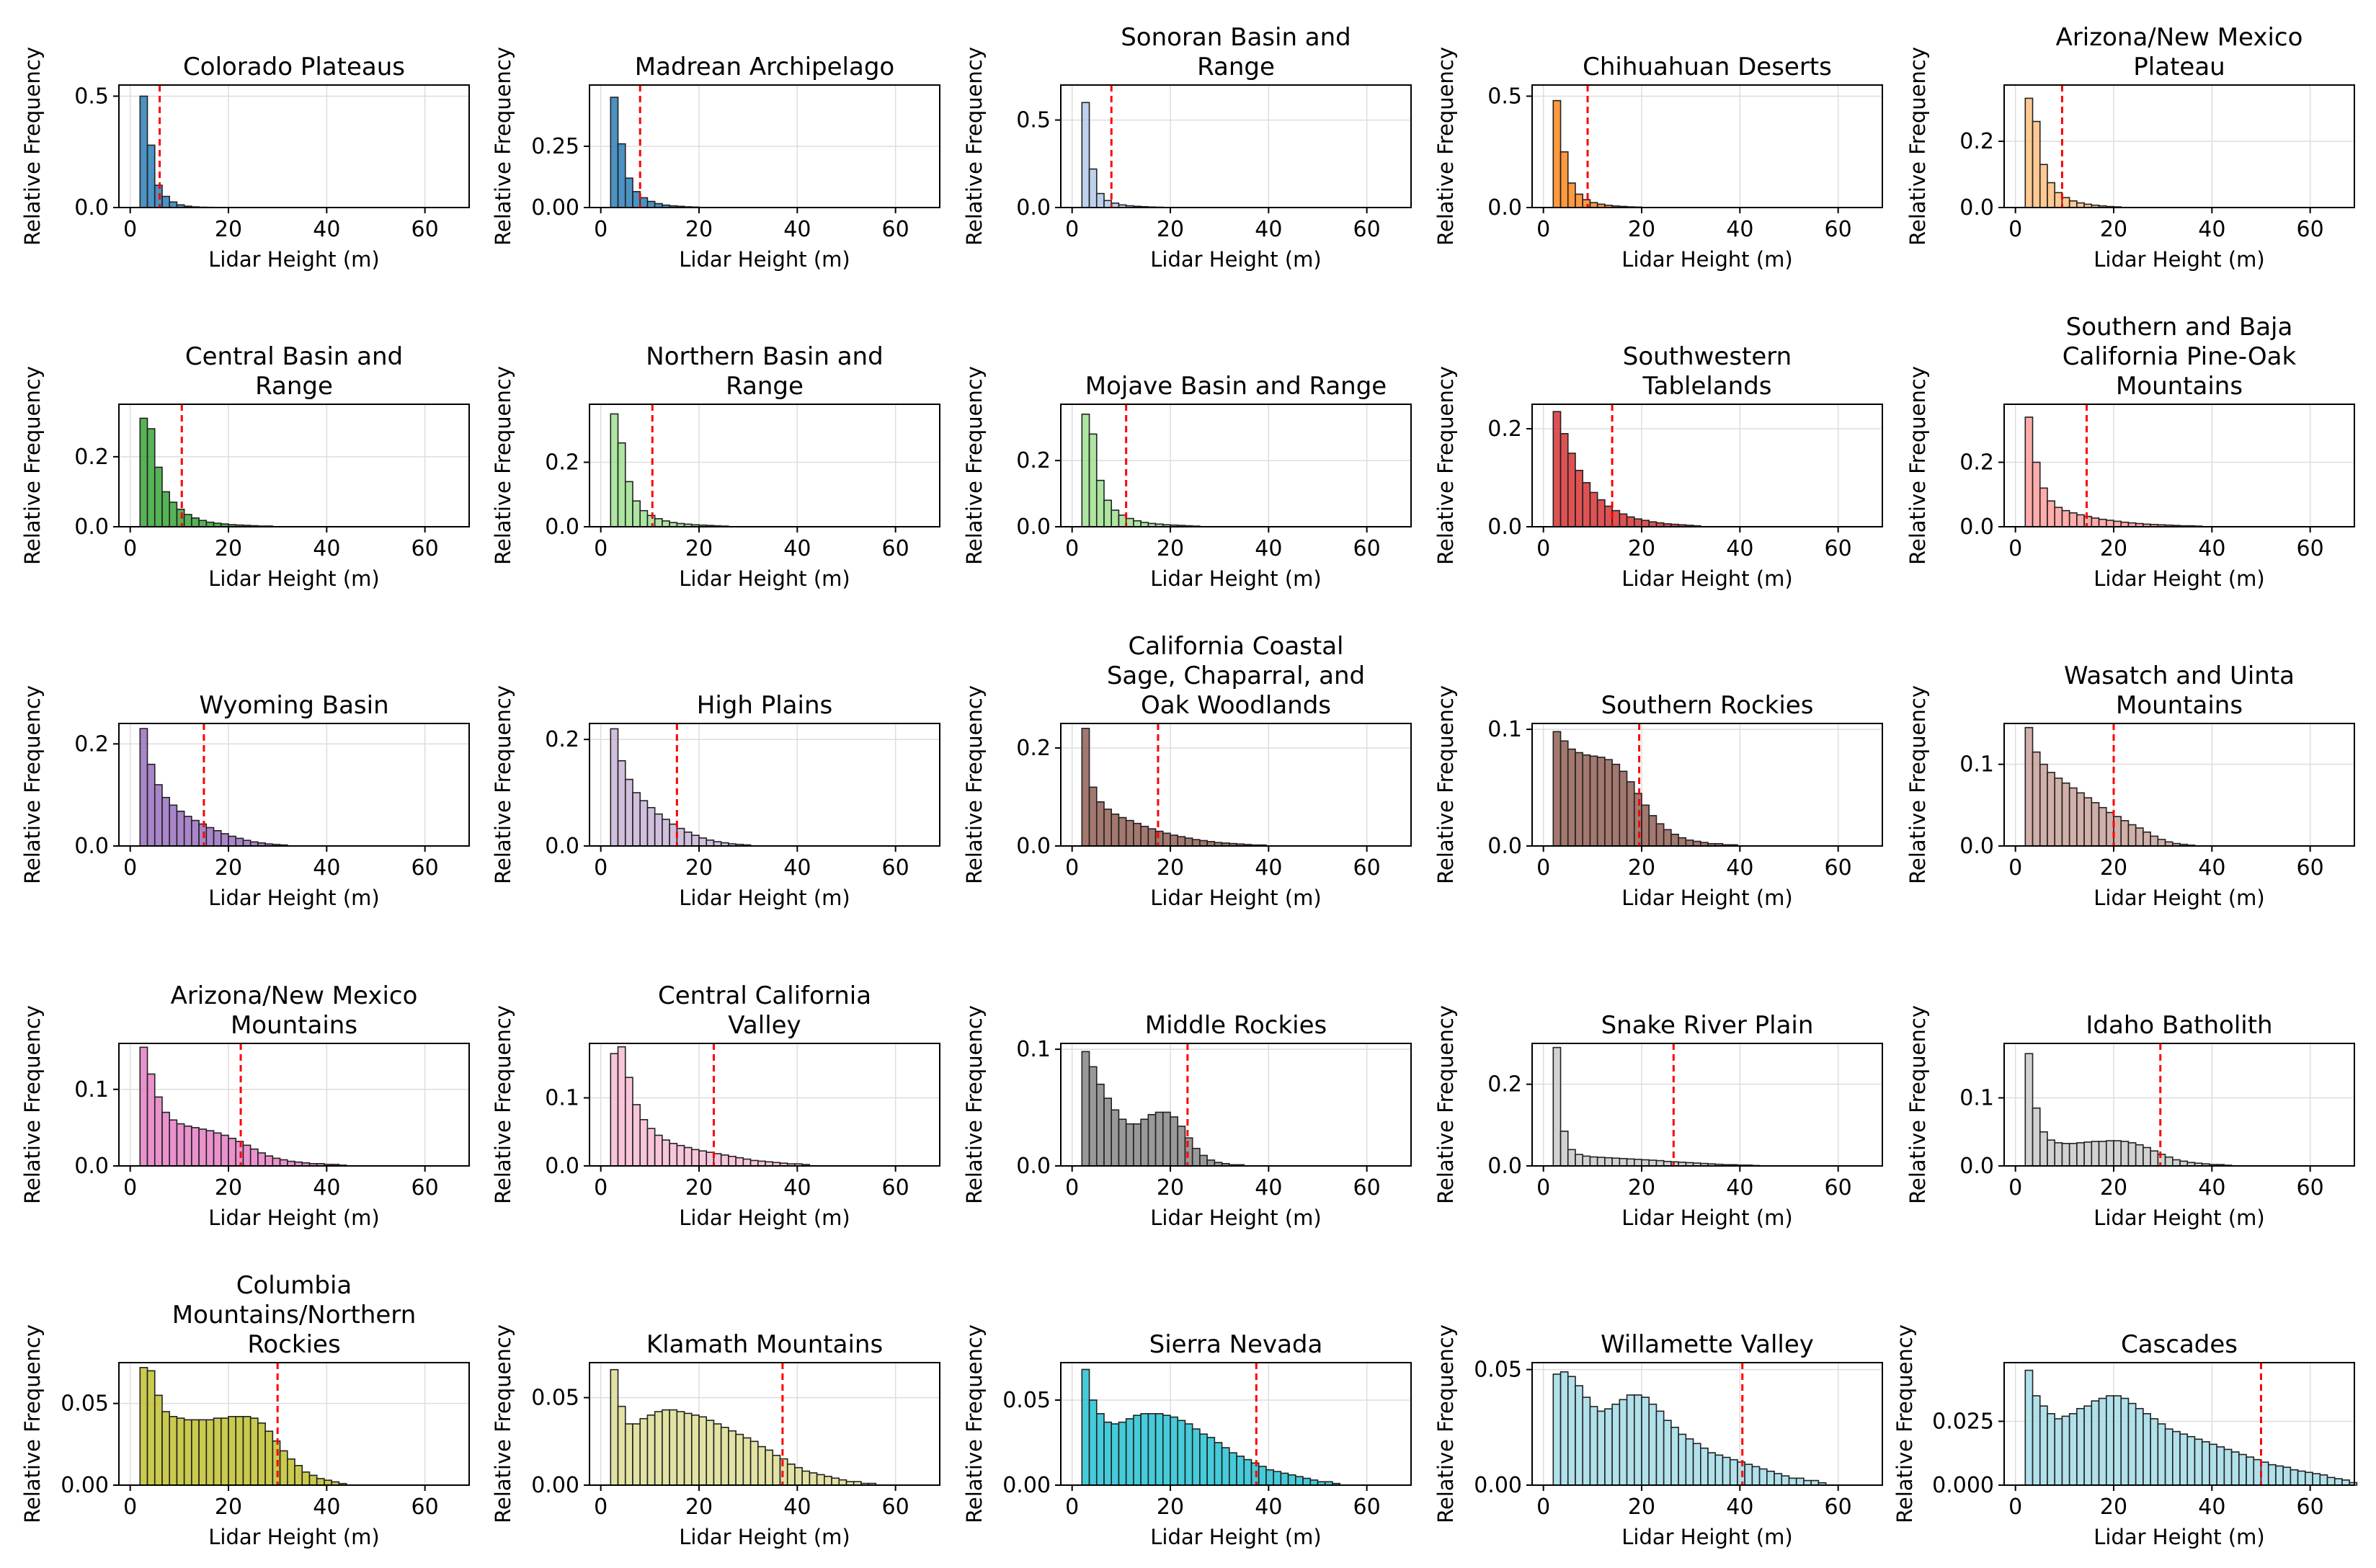  I want to click on panel-title-line: Colorado Plateaus, so click(294, 67).